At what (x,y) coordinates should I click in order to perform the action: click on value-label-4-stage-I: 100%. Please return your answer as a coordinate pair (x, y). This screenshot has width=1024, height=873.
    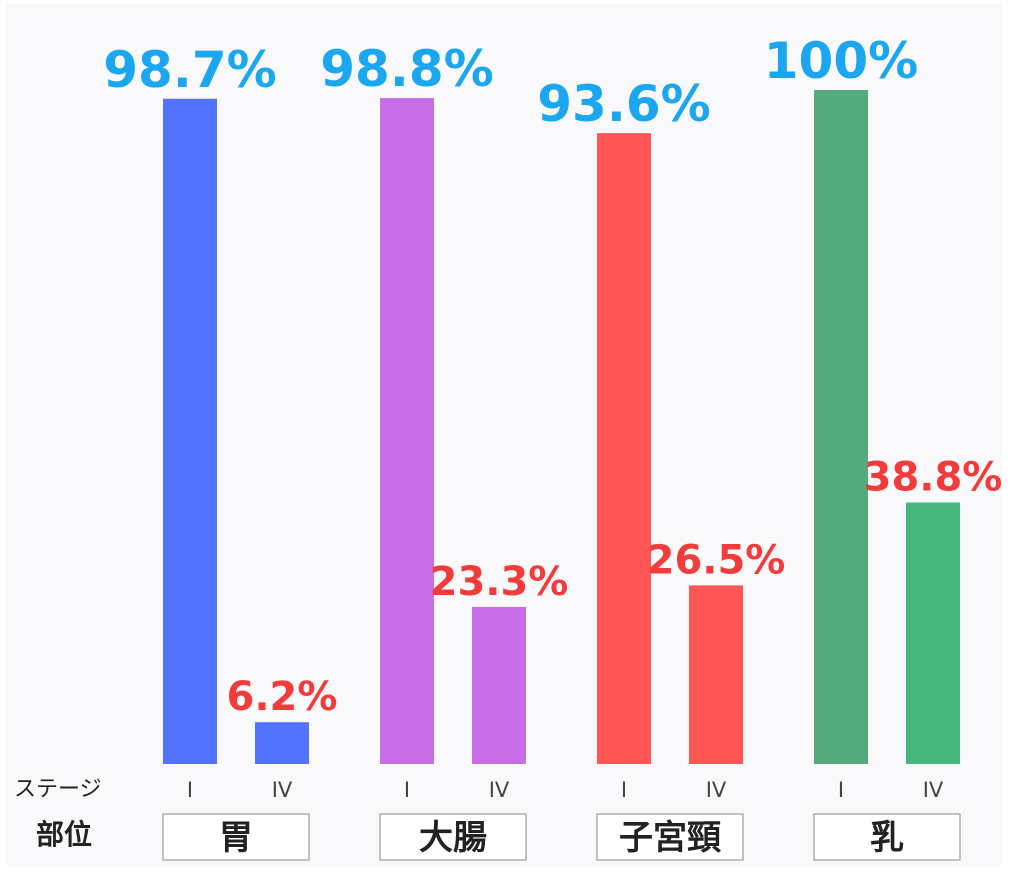
    Looking at the image, I should click on (841, 61).